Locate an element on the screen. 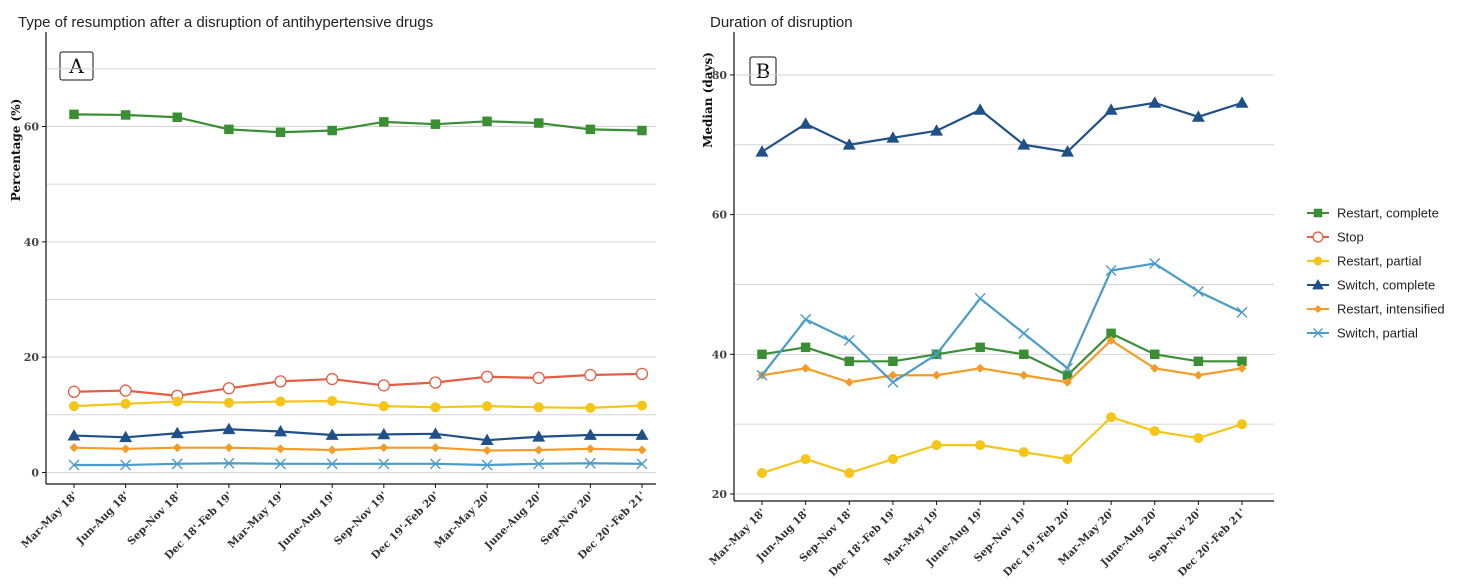  panel-b-series-restart-complete is located at coordinates (1002, 354).